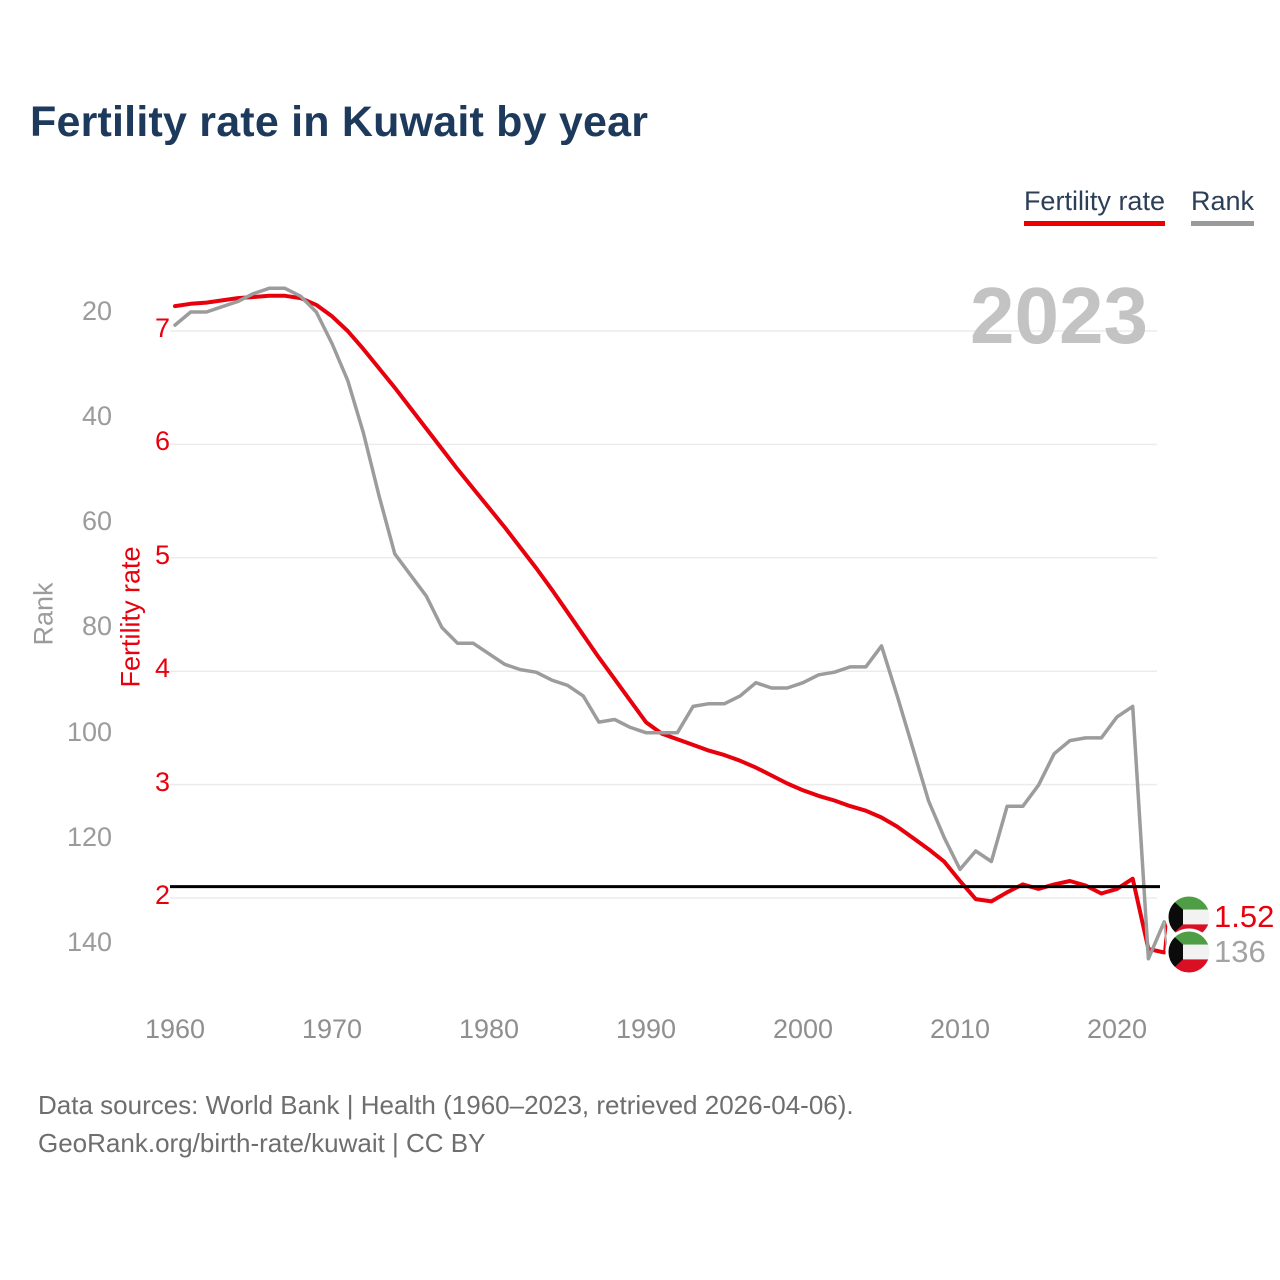 Image resolution: width=1280 pixels, height=1280 pixels. What do you see at coordinates (89, 731) in the screenshot?
I see `rank-tick-label: 100` at bounding box center [89, 731].